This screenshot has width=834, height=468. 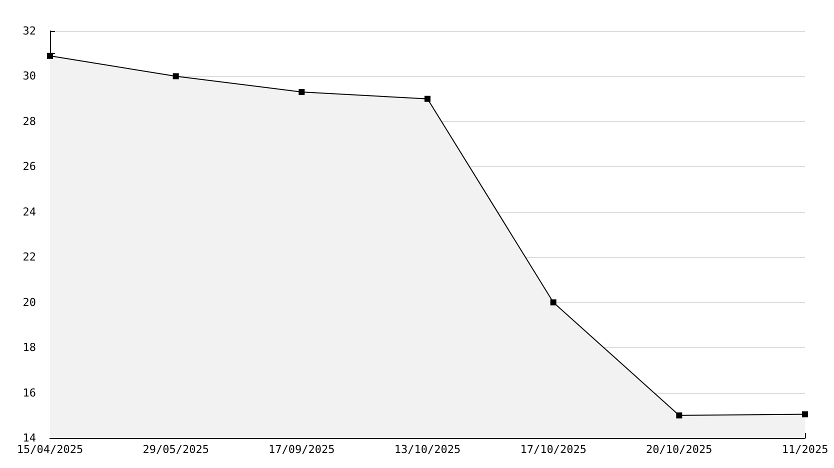 What do you see at coordinates (805, 449) in the screenshot?
I see `x-tick-label: 11/2025` at bounding box center [805, 449].